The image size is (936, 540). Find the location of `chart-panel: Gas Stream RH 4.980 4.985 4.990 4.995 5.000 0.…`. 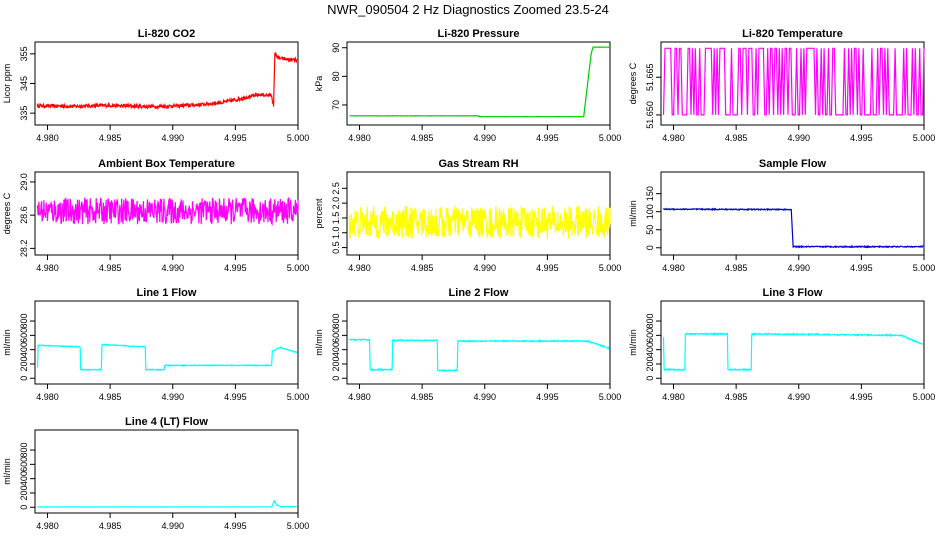

chart-panel: Gas Stream RH 4.980 4.985 4.990 4.995 5.000 0.… is located at coordinates (467, 215).